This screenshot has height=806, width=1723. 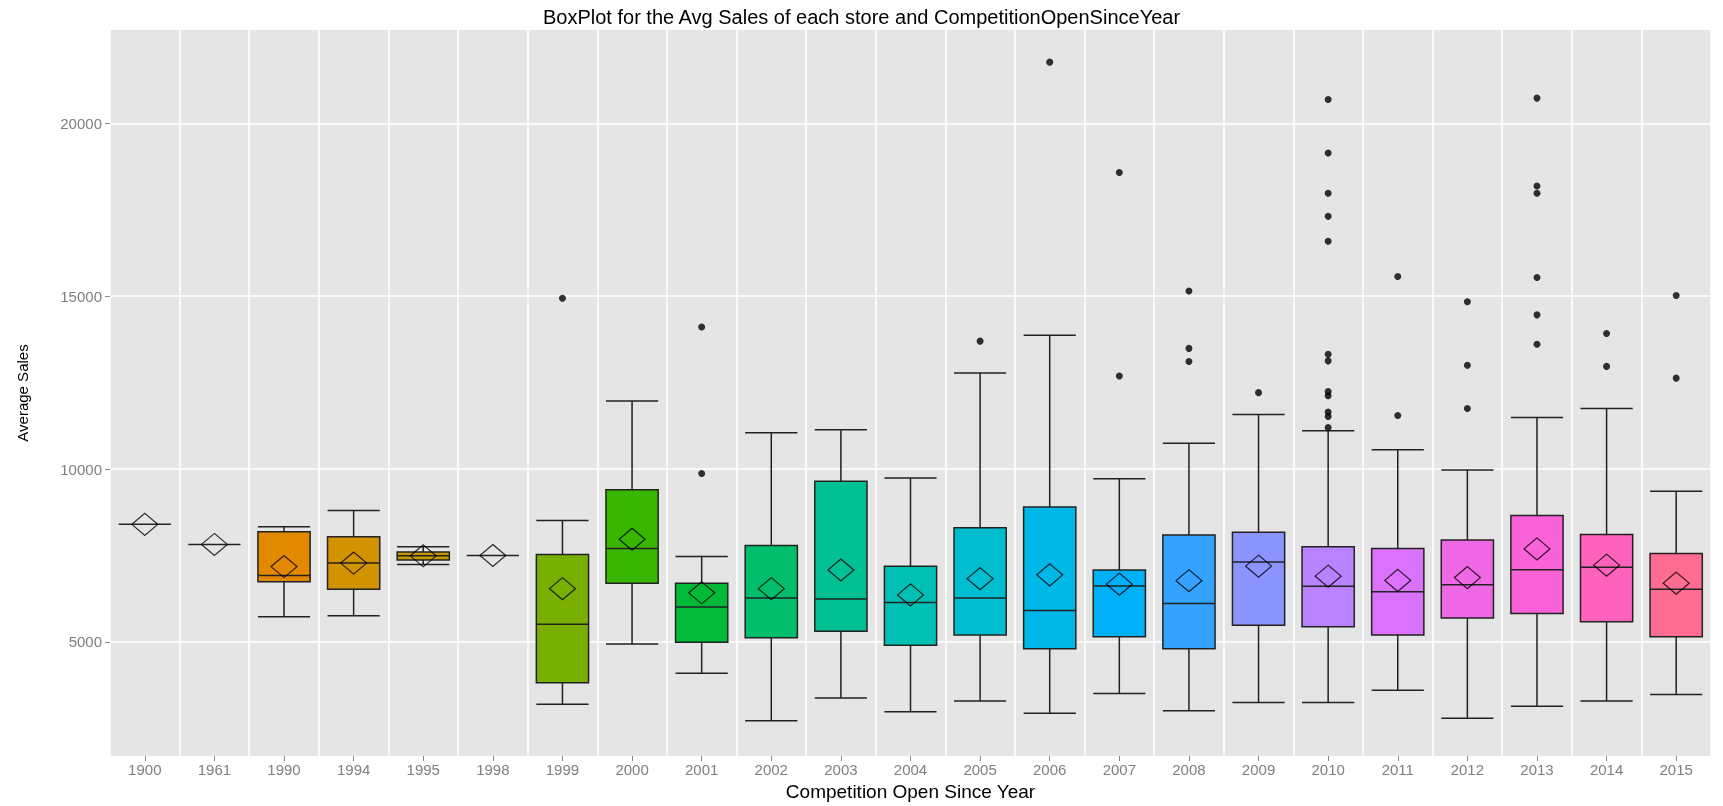 I want to click on x-tick-label: 2003, so click(x=841, y=769).